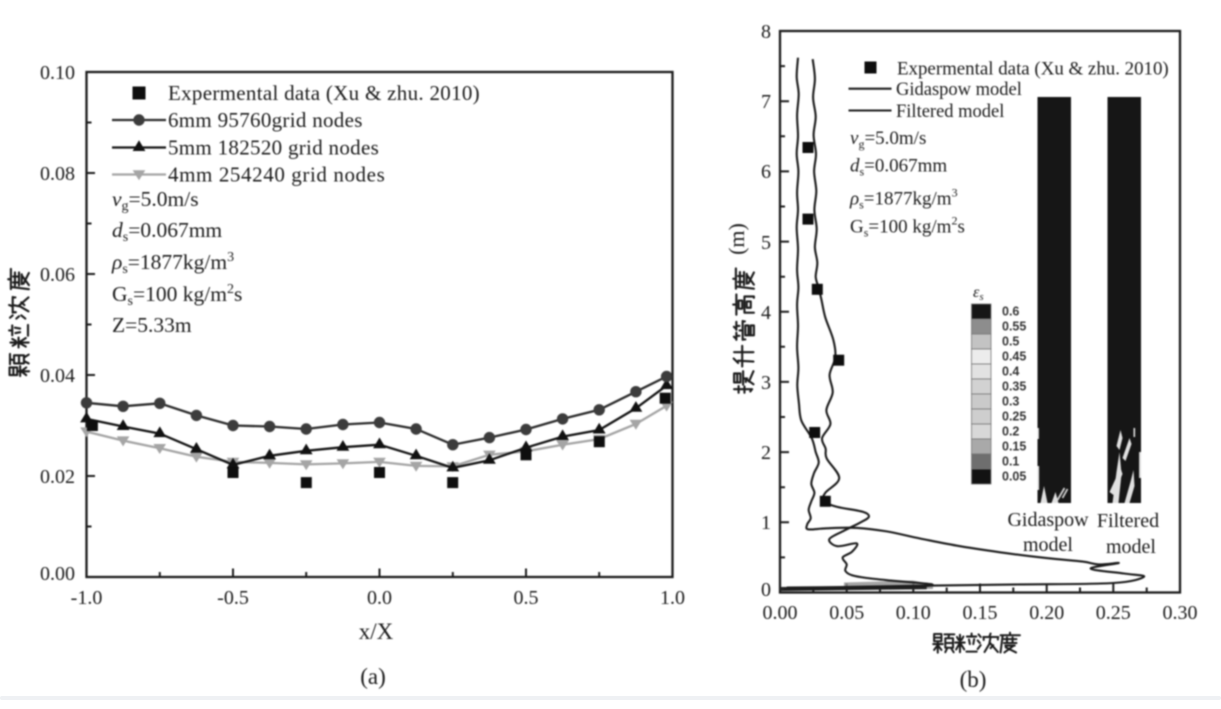 Image resolution: width=1221 pixels, height=709 pixels. Describe the element at coordinates (736, 239) in the screenshot. I see `svg-text: (m)` at that location.